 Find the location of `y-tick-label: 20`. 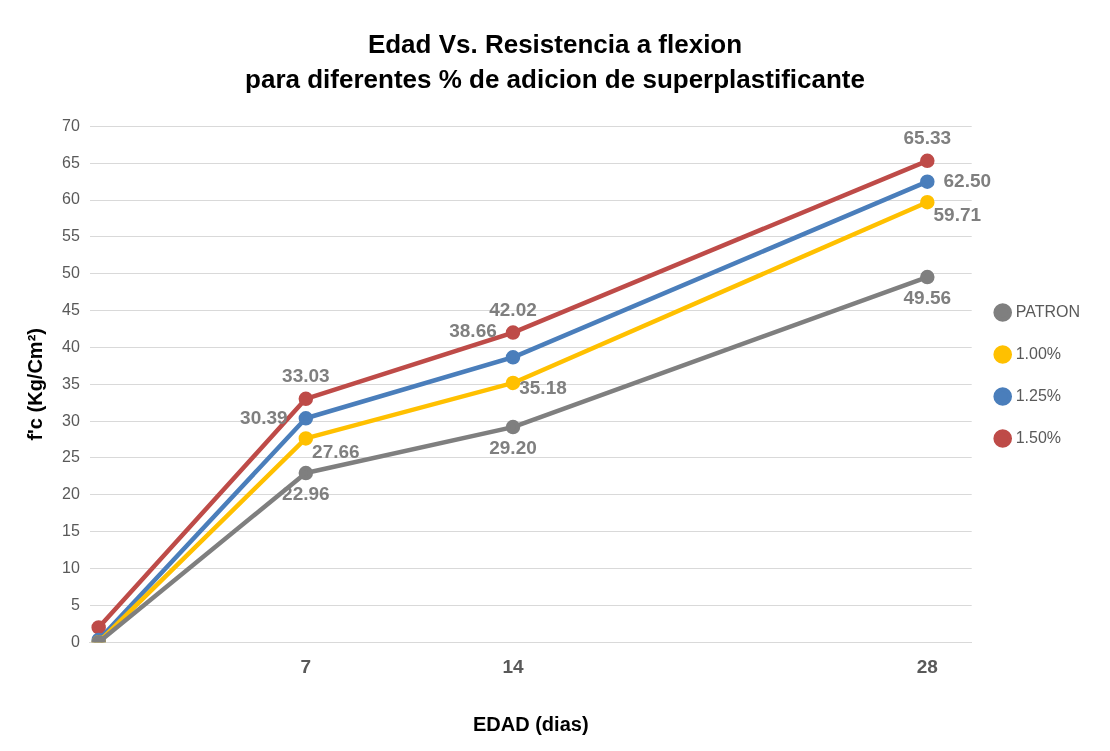

y-tick-label: 20 is located at coordinates (71, 494).